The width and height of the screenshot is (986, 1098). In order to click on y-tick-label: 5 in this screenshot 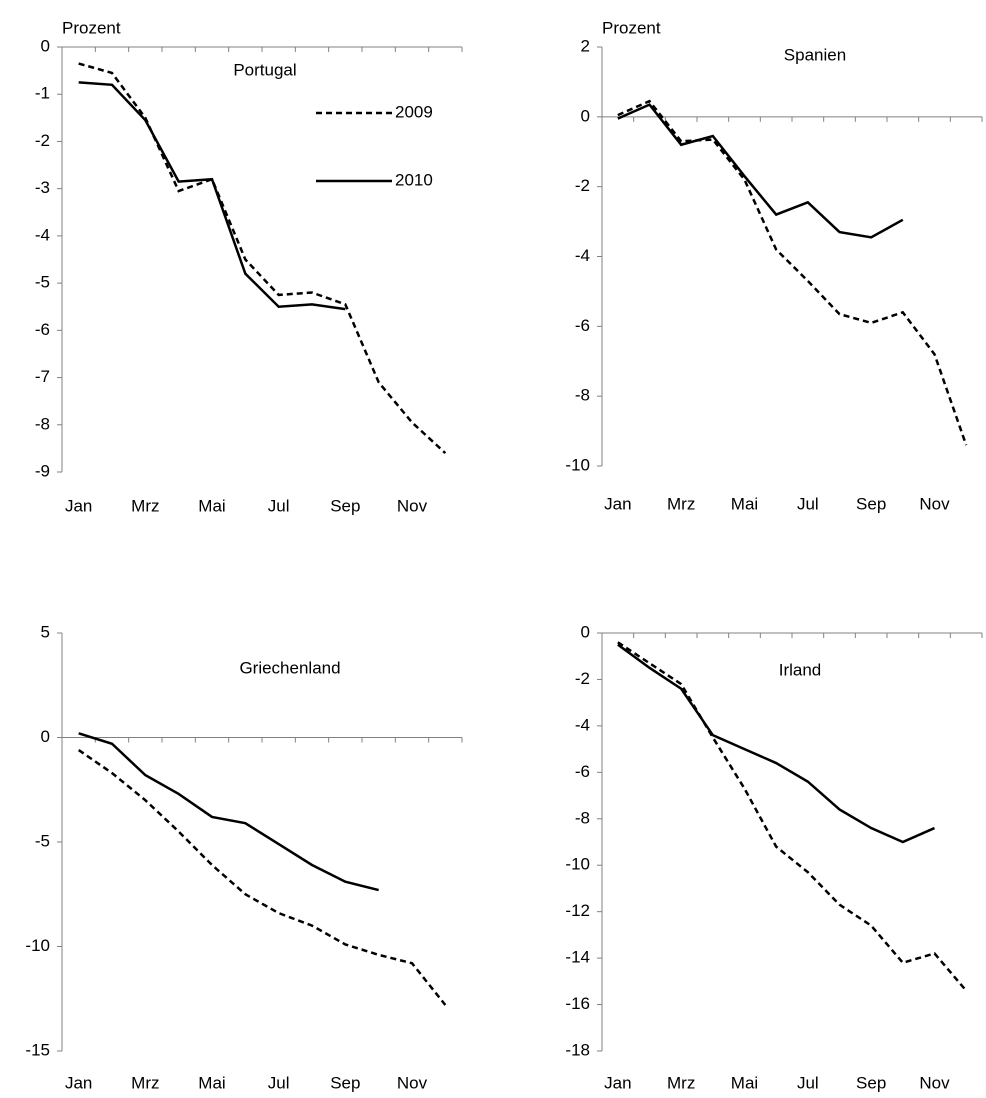, I will do `click(45, 631)`.